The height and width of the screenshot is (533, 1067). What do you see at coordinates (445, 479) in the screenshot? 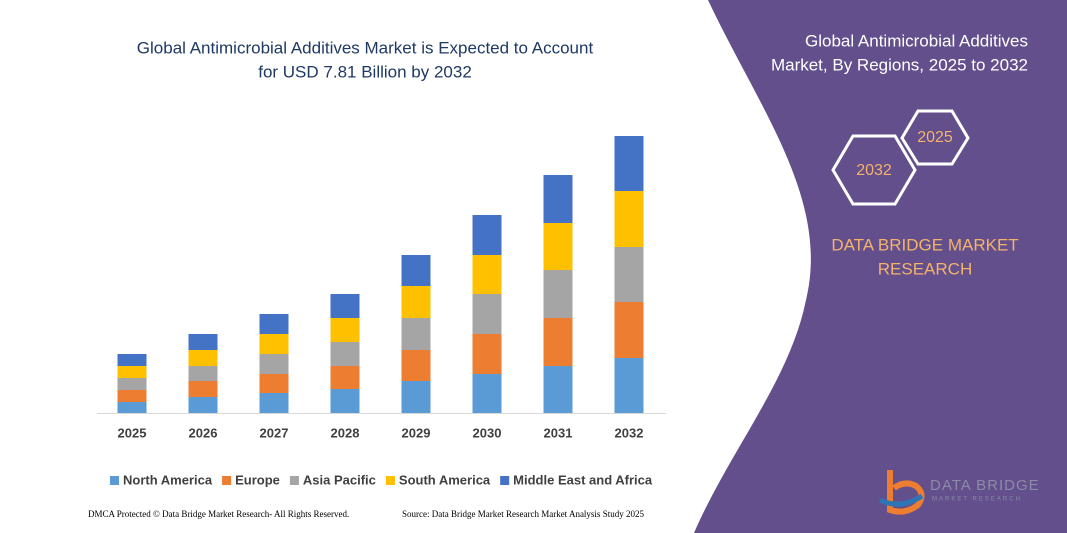
I see `legend-label: South America` at bounding box center [445, 479].